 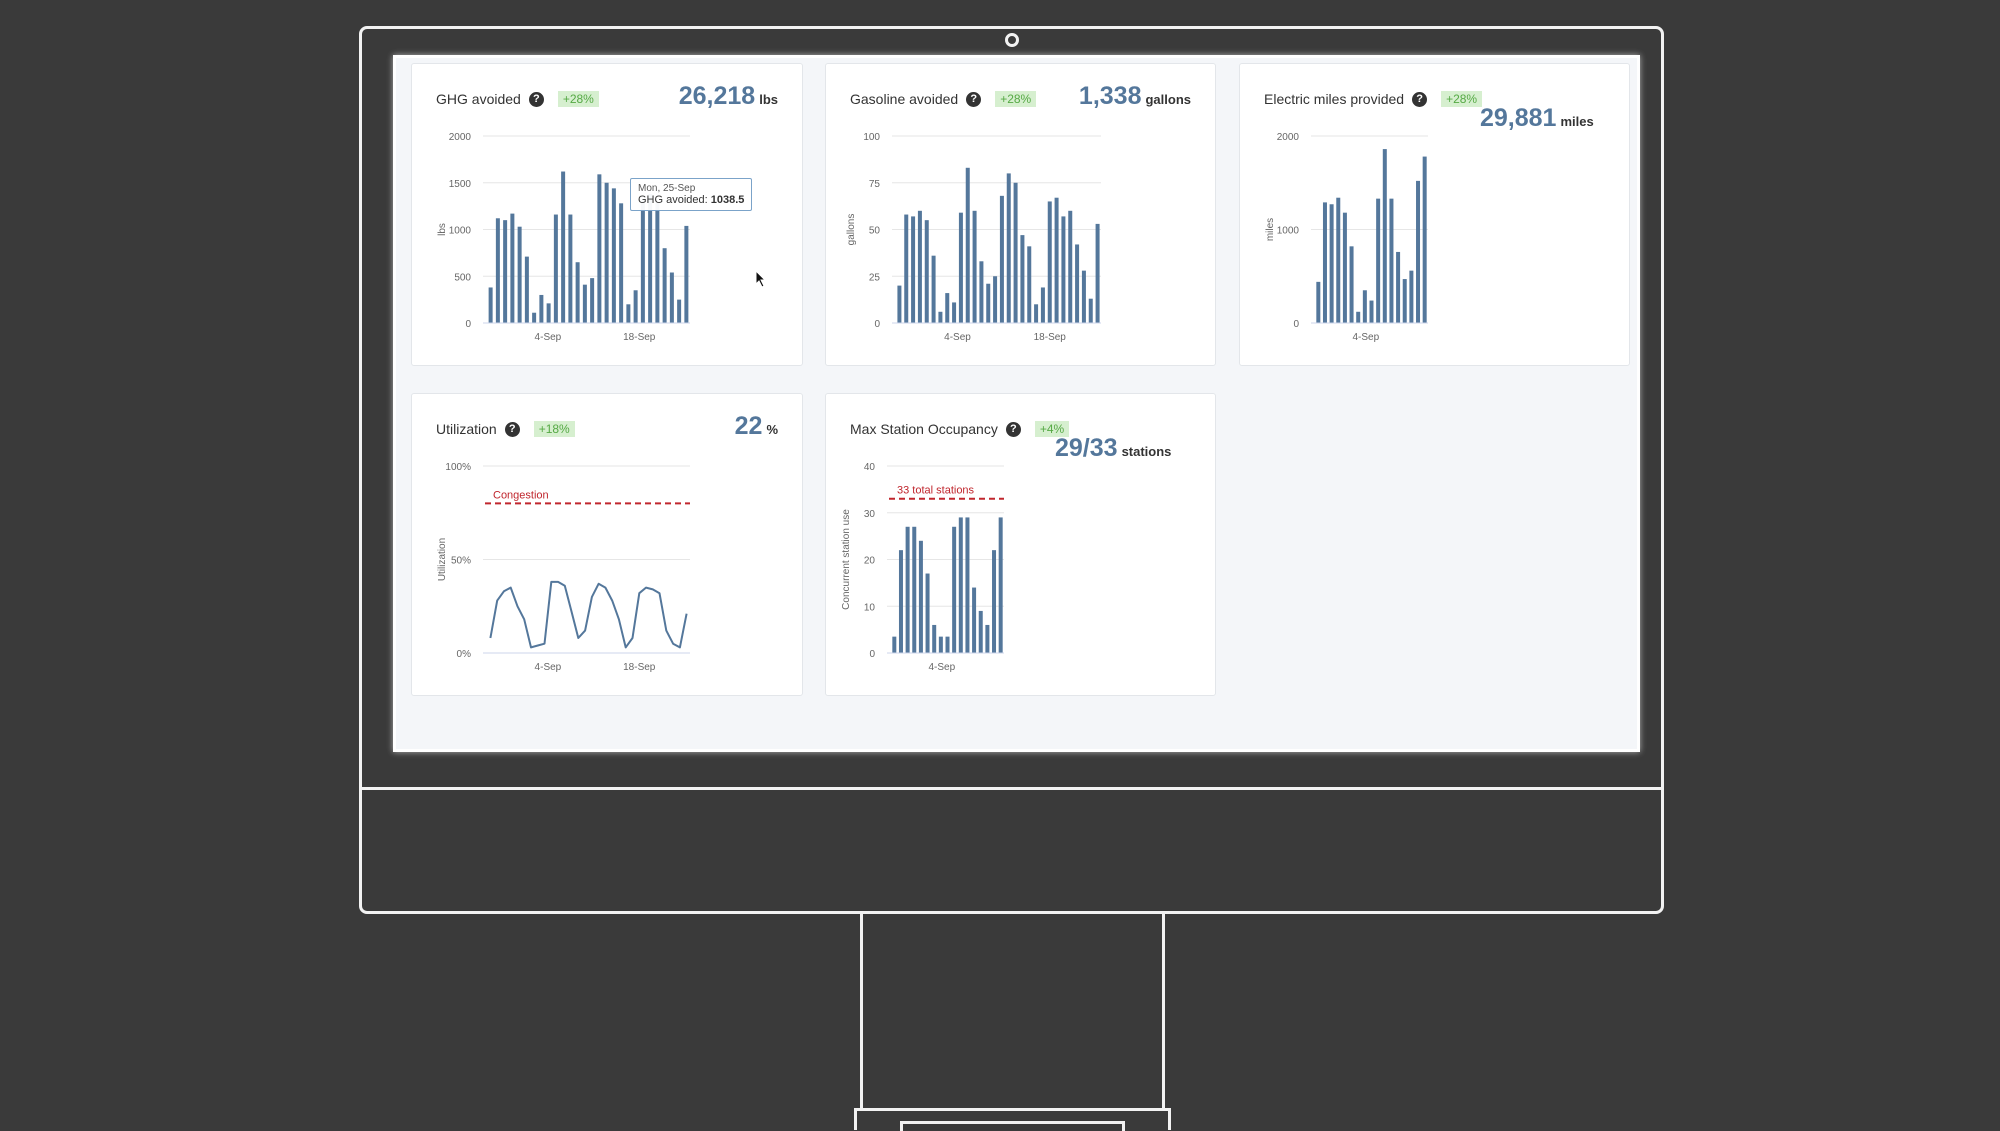 I want to click on tooltip-date: Mon, 25-Sep, so click(x=667, y=188).